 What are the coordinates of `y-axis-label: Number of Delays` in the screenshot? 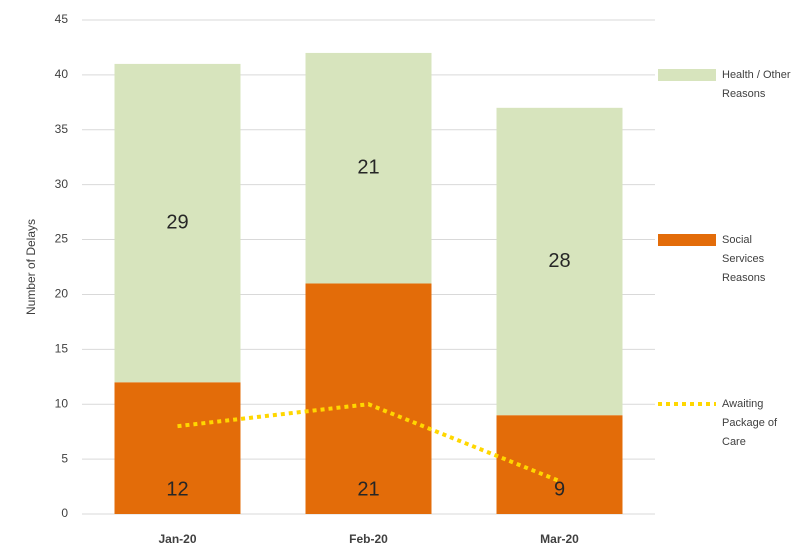 It's located at (31, 267).